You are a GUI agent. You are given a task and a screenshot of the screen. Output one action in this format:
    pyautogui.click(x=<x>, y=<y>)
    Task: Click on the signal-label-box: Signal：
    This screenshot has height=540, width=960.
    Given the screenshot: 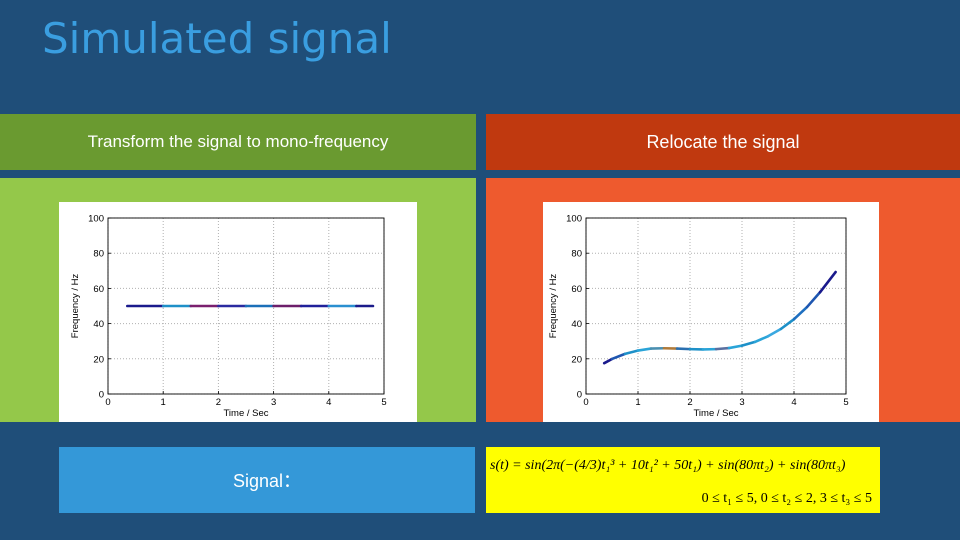 What is the action you would take?
    pyautogui.click(x=267, y=480)
    